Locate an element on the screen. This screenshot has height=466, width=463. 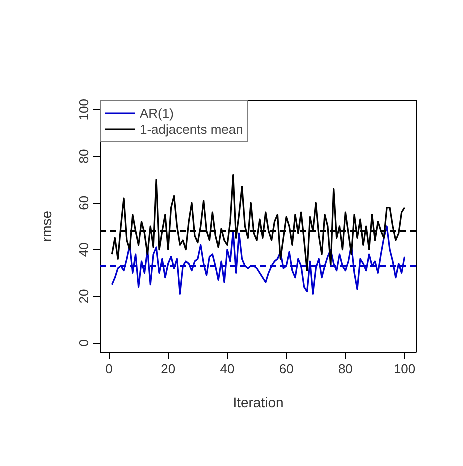
y-tick-label: 80 is located at coordinates (84, 156).